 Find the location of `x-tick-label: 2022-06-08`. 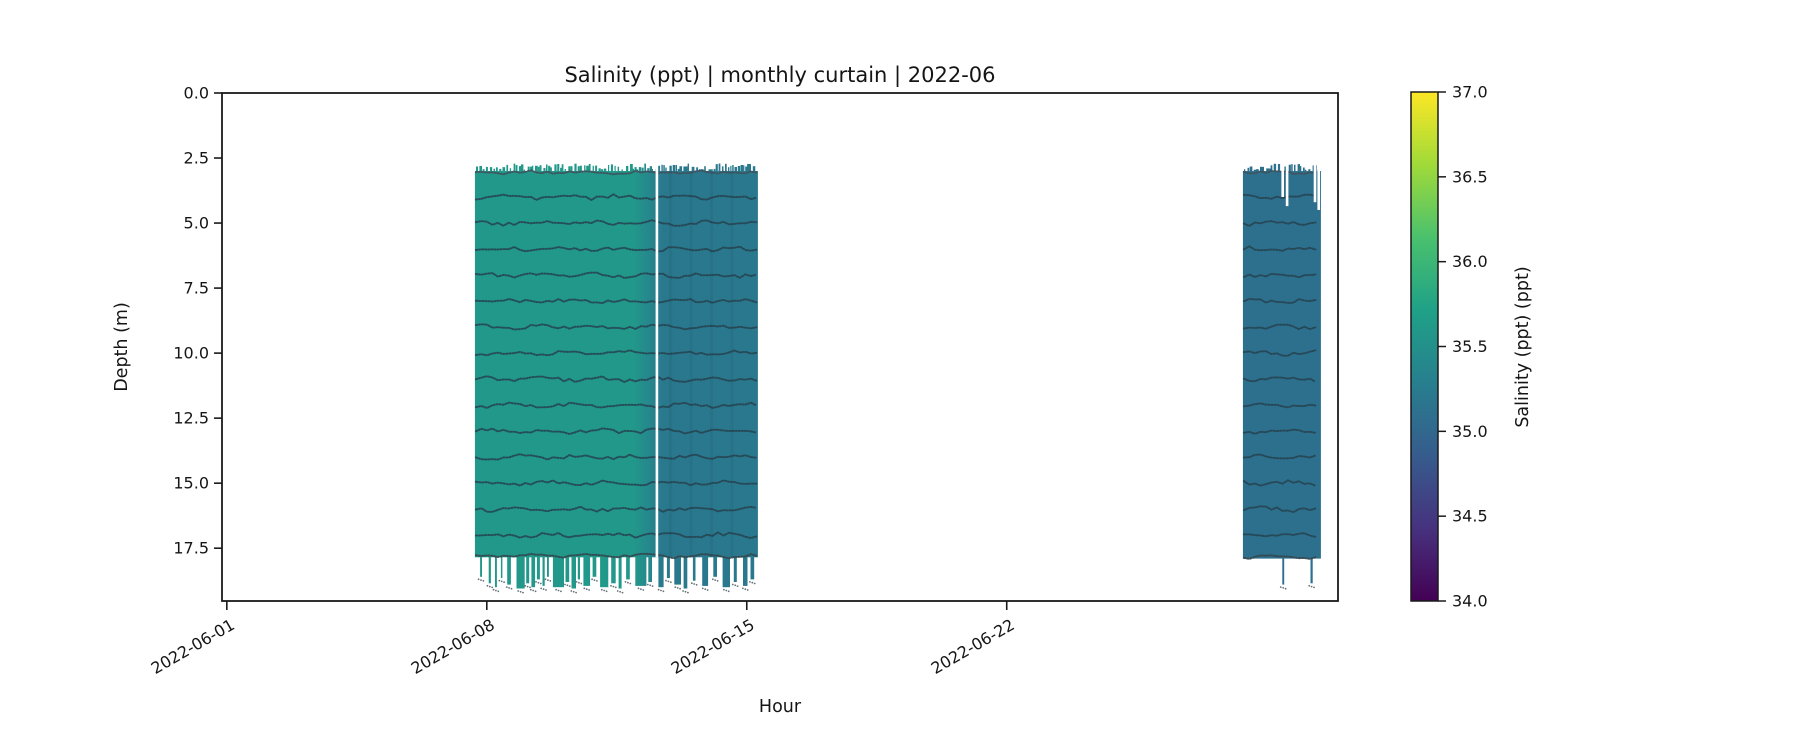

x-tick-label: 2022-06-08 is located at coordinates (453, 646).